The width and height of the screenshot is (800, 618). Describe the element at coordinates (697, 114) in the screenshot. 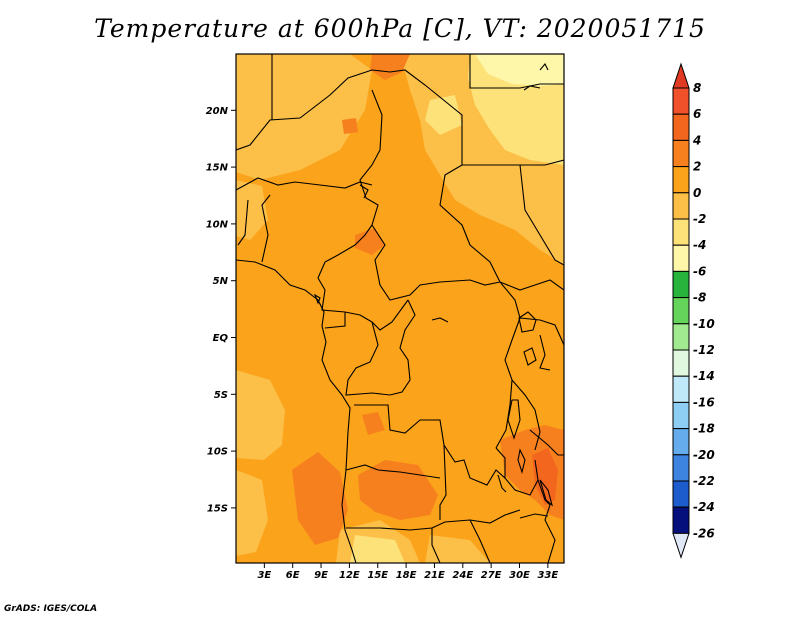

I see `colorbar-level-label: 6` at that location.